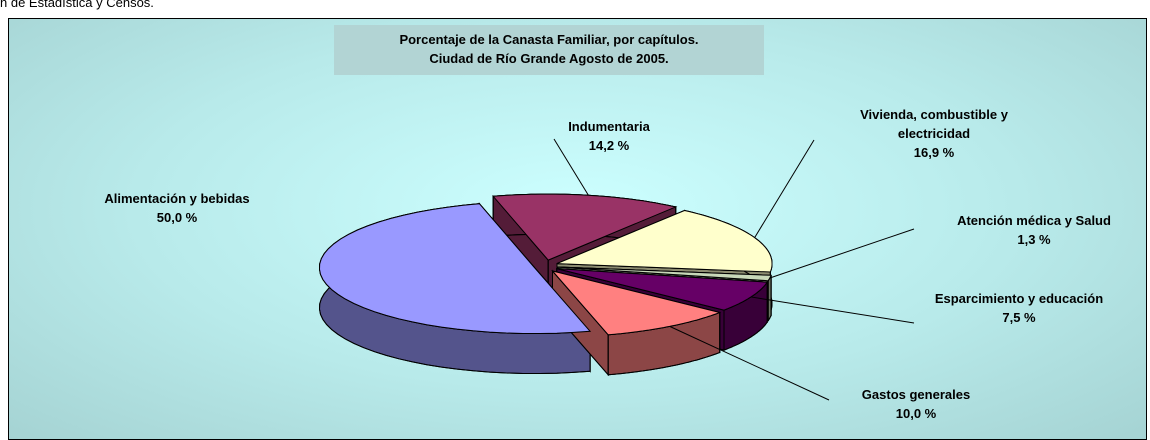 This screenshot has width=1150, height=440. Describe the element at coordinates (916, 394) in the screenshot. I see `category-label: Gastos generales` at that location.